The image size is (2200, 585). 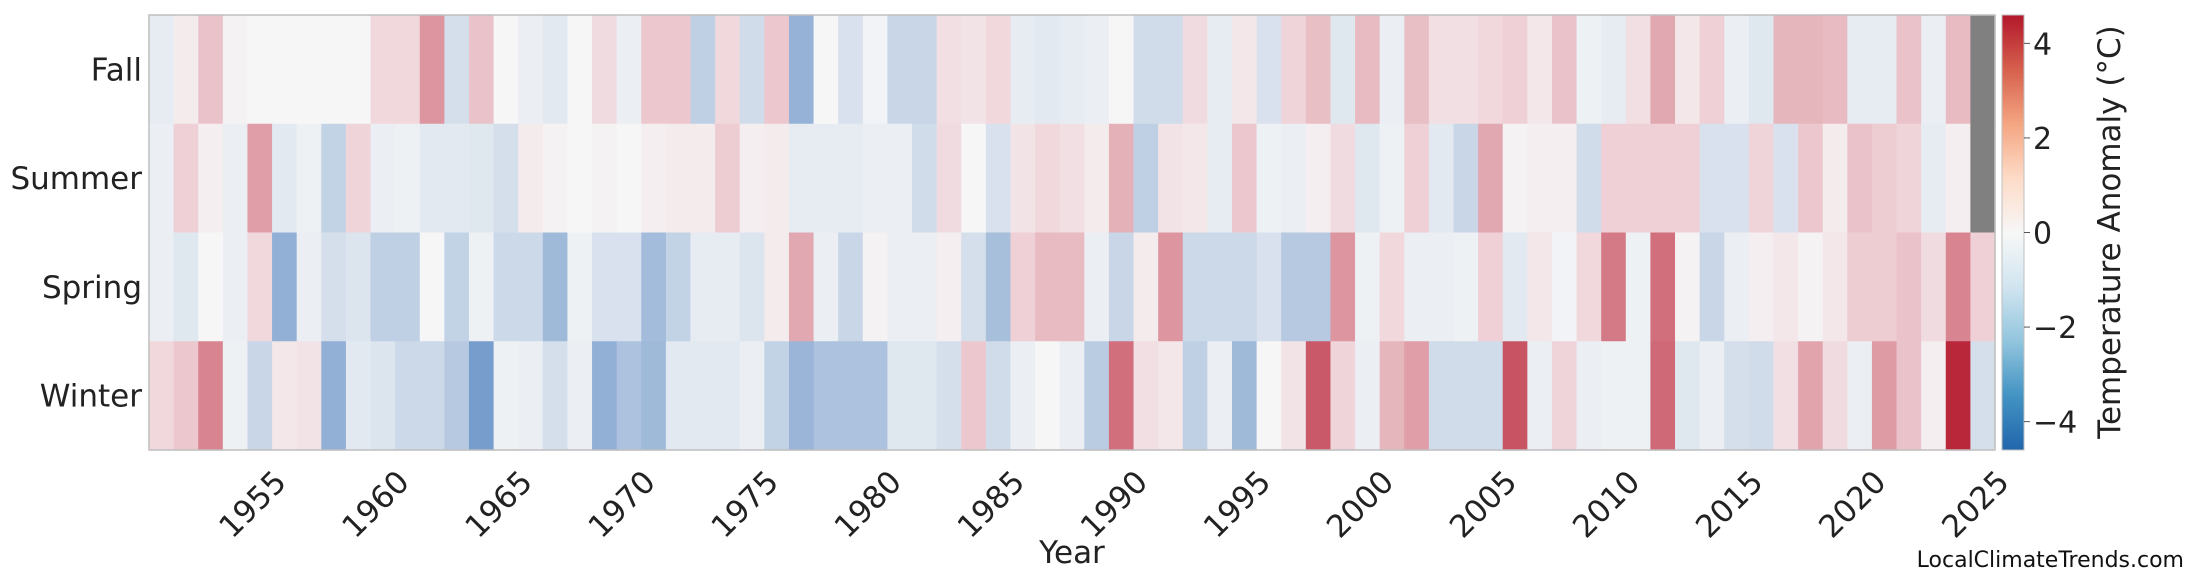 I want to click on year-tick-label: 1975, so click(x=745, y=504).